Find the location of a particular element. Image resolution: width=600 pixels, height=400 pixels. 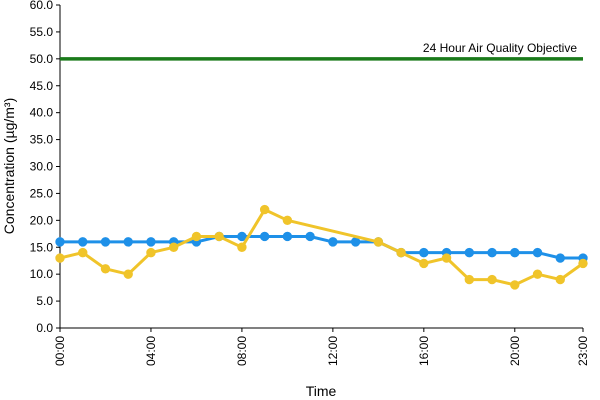

y-tick-label: 40.0 is located at coordinates (42, 113).